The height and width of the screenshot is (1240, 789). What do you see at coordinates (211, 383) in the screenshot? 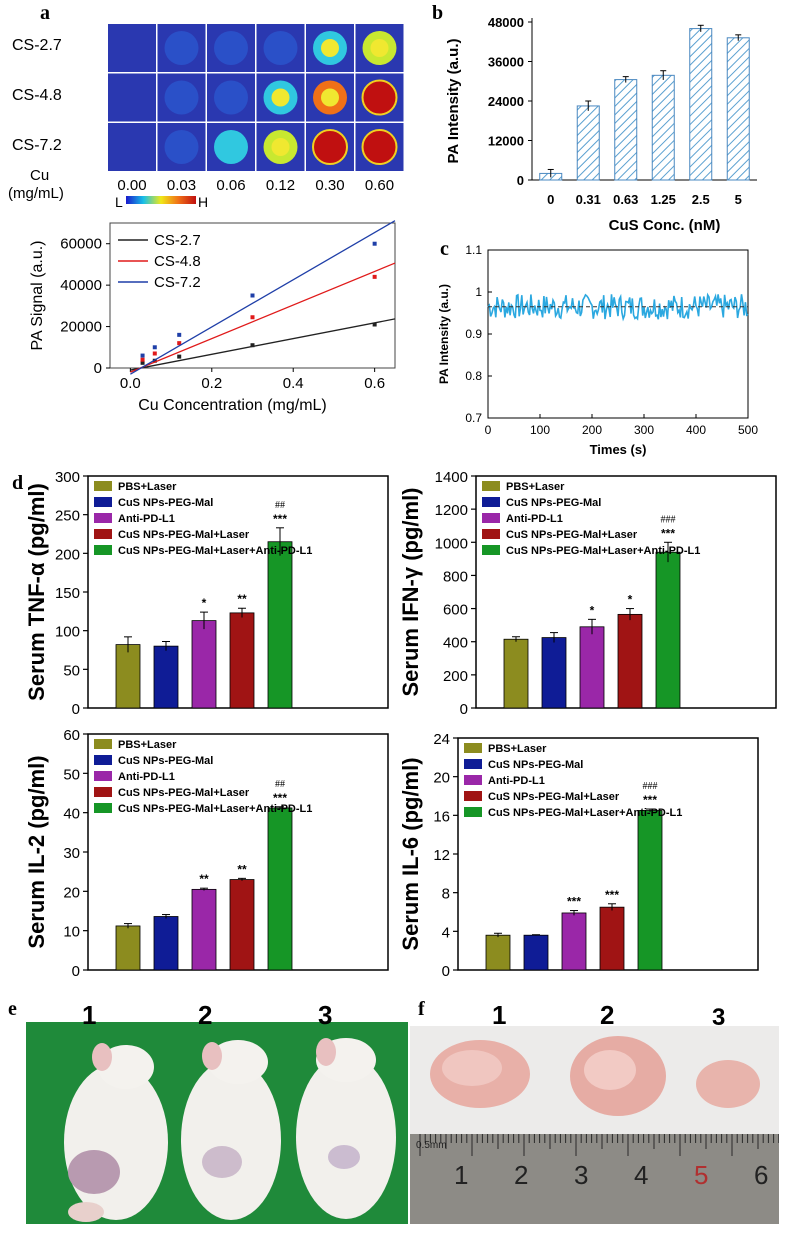
I see `x-tick-label: 0.2` at bounding box center [211, 383].